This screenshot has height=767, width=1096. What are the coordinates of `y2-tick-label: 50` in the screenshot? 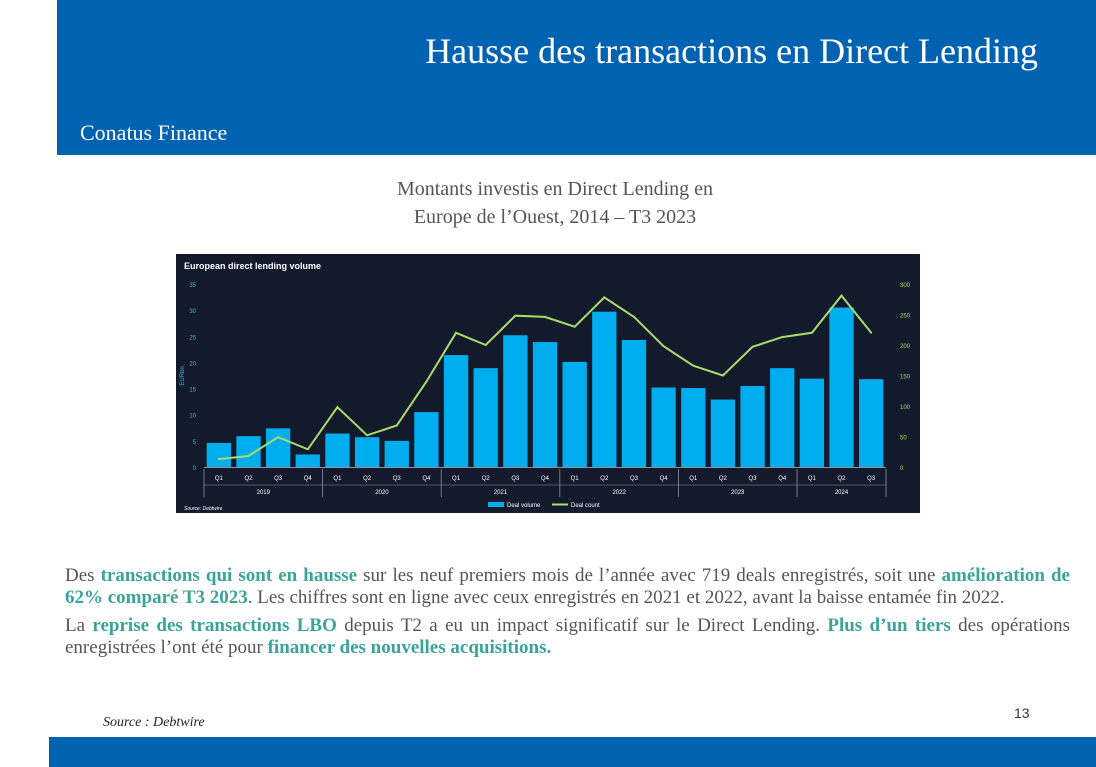 It's located at (903, 439).